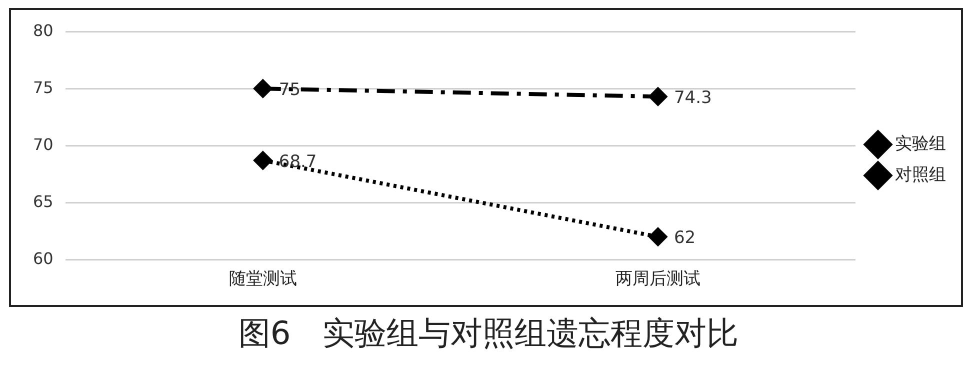  What do you see at coordinates (920, 174) in the screenshot?
I see `legend-label: 对照组` at bounding box center [920, 174].